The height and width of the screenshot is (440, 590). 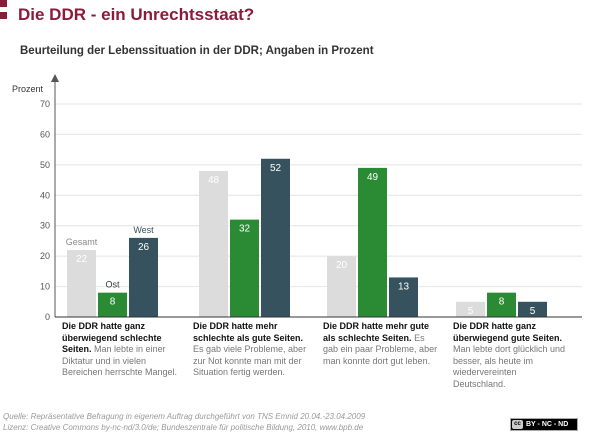 What do you see at coordinates (45, 165) in the screenshot?
I see `y-tick-50: 50` at bounding box center [45, 165].